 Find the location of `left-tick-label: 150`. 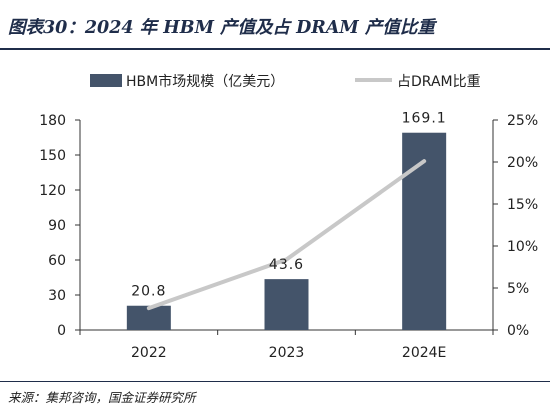

left-tick-label: 150 is located at coordinates (52, 156).